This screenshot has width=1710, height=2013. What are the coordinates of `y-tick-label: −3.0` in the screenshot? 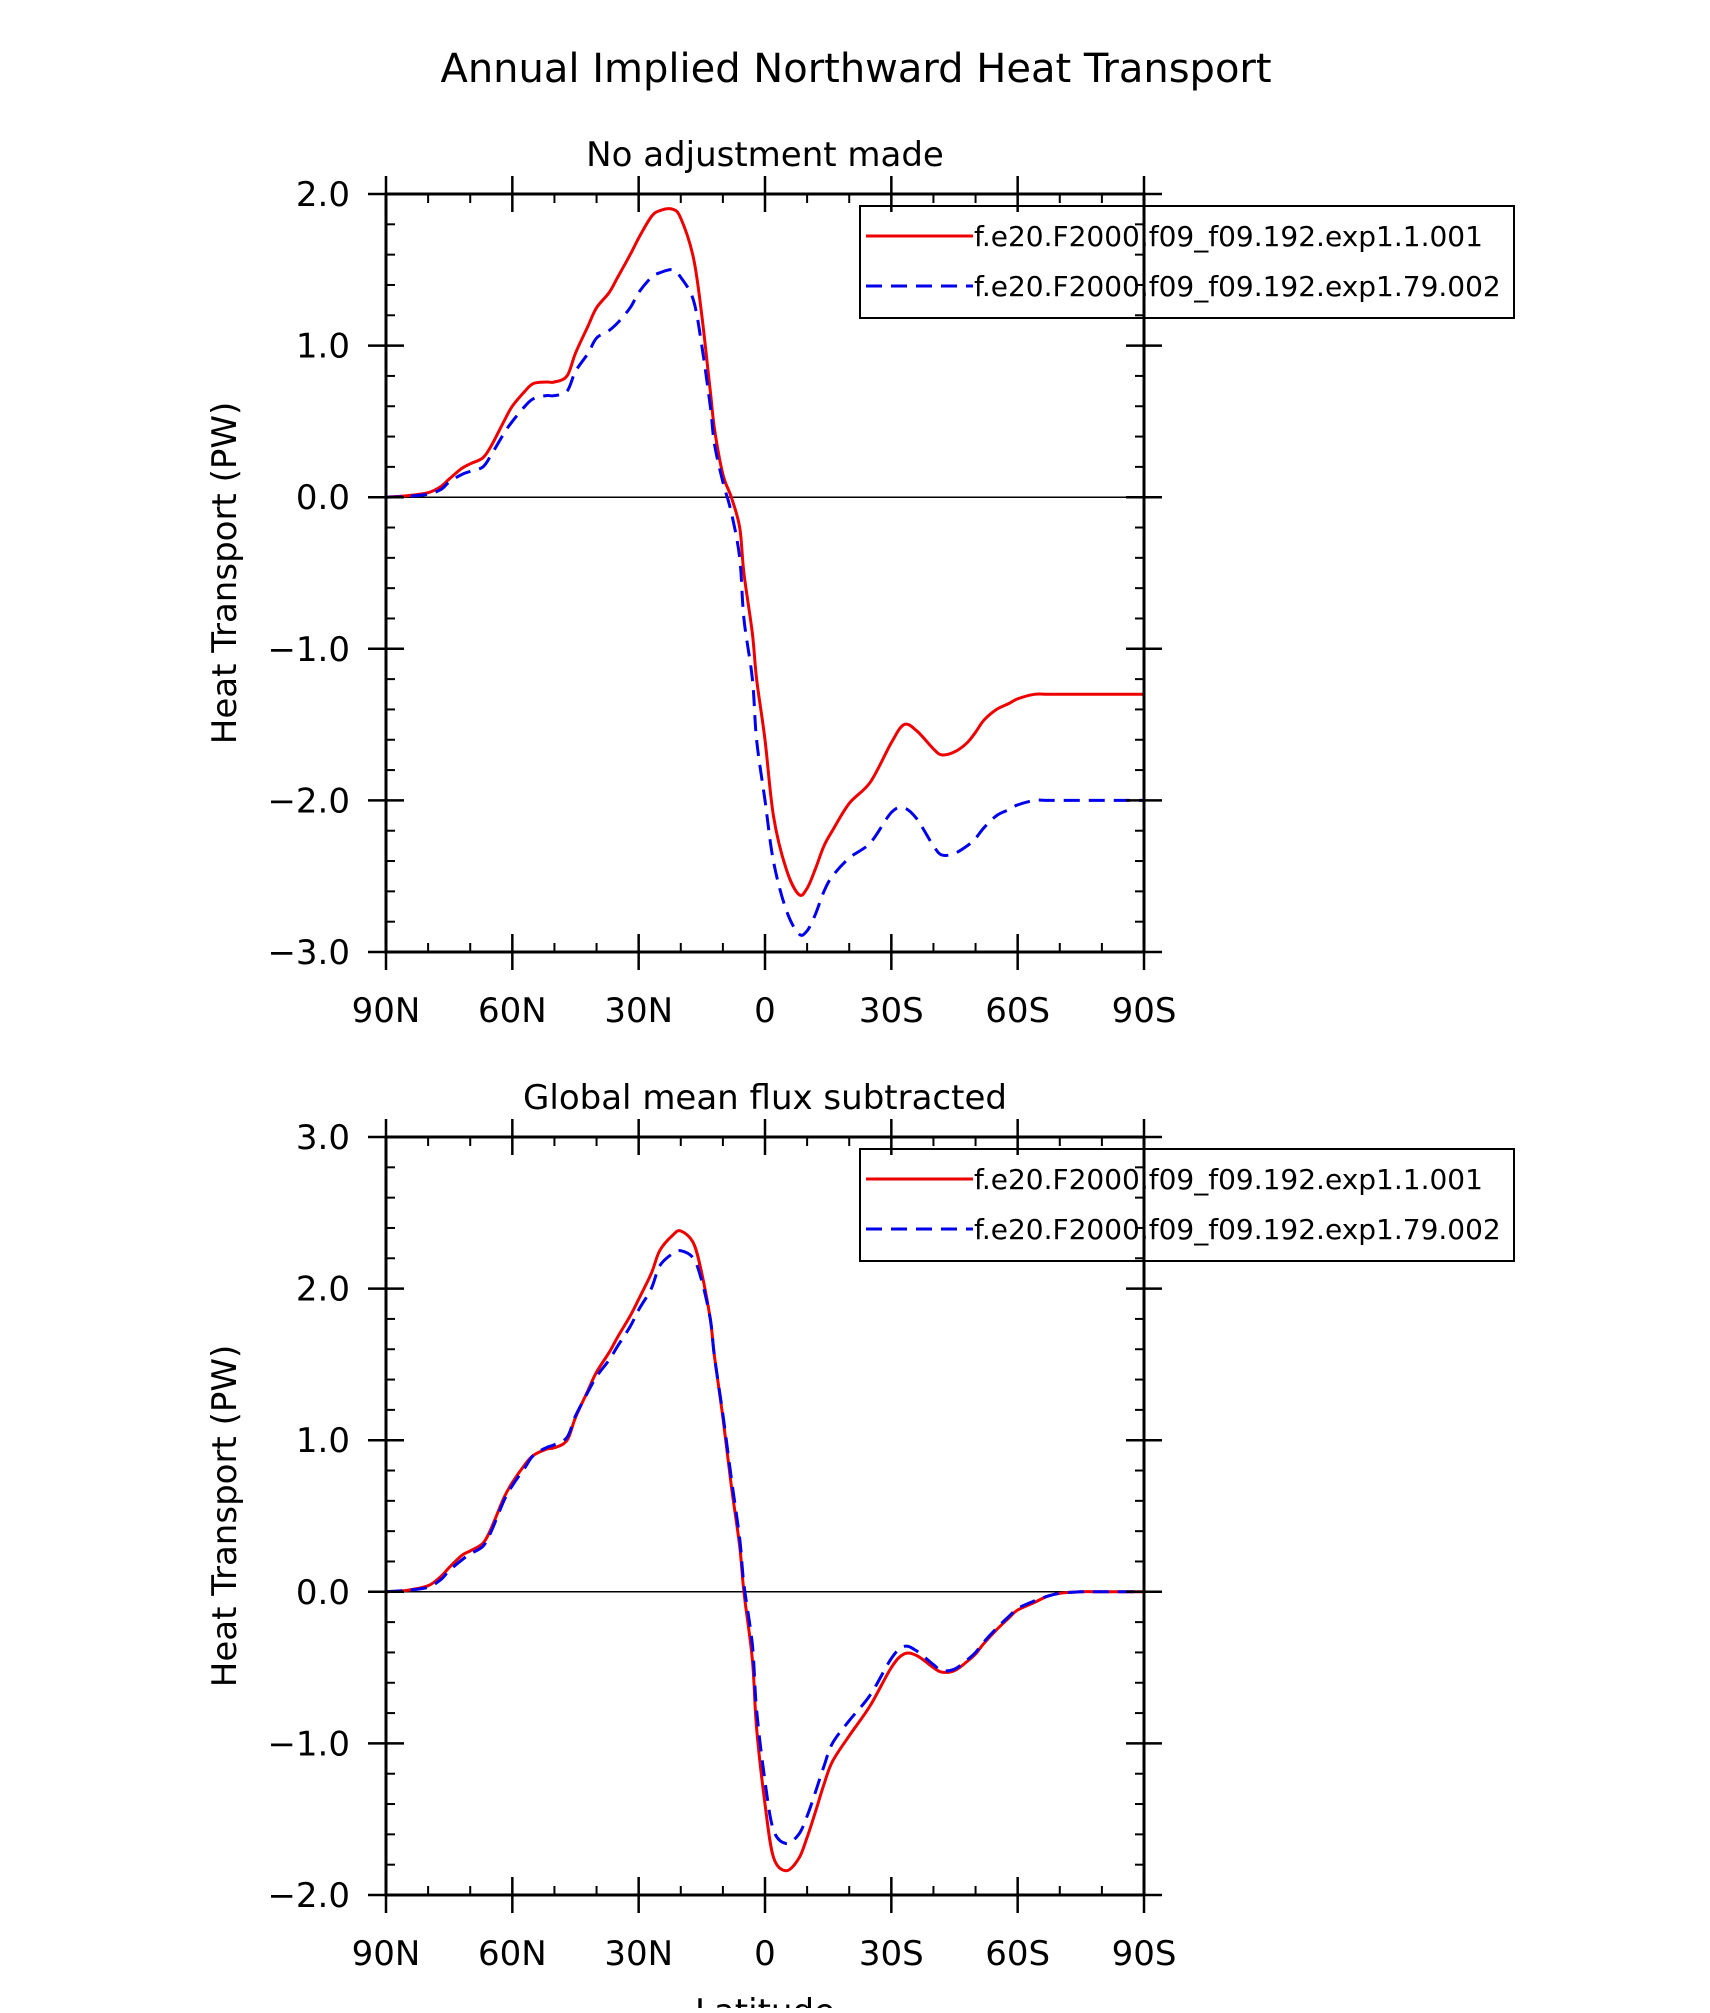 It's located at (308, 953).